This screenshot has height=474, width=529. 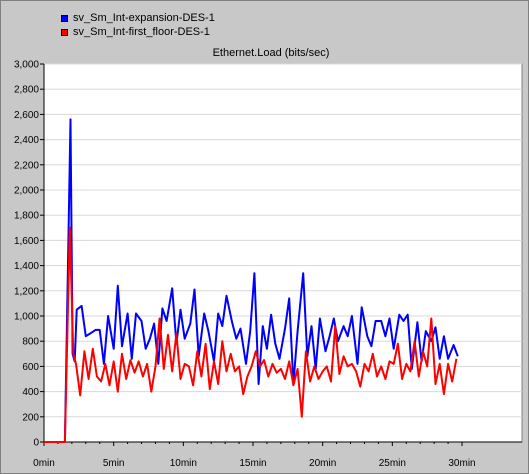 What do you see at coordinates (252, 463) in the screenshot?
I see `x-tick-label: 15min` at bounding box center [252, 463].